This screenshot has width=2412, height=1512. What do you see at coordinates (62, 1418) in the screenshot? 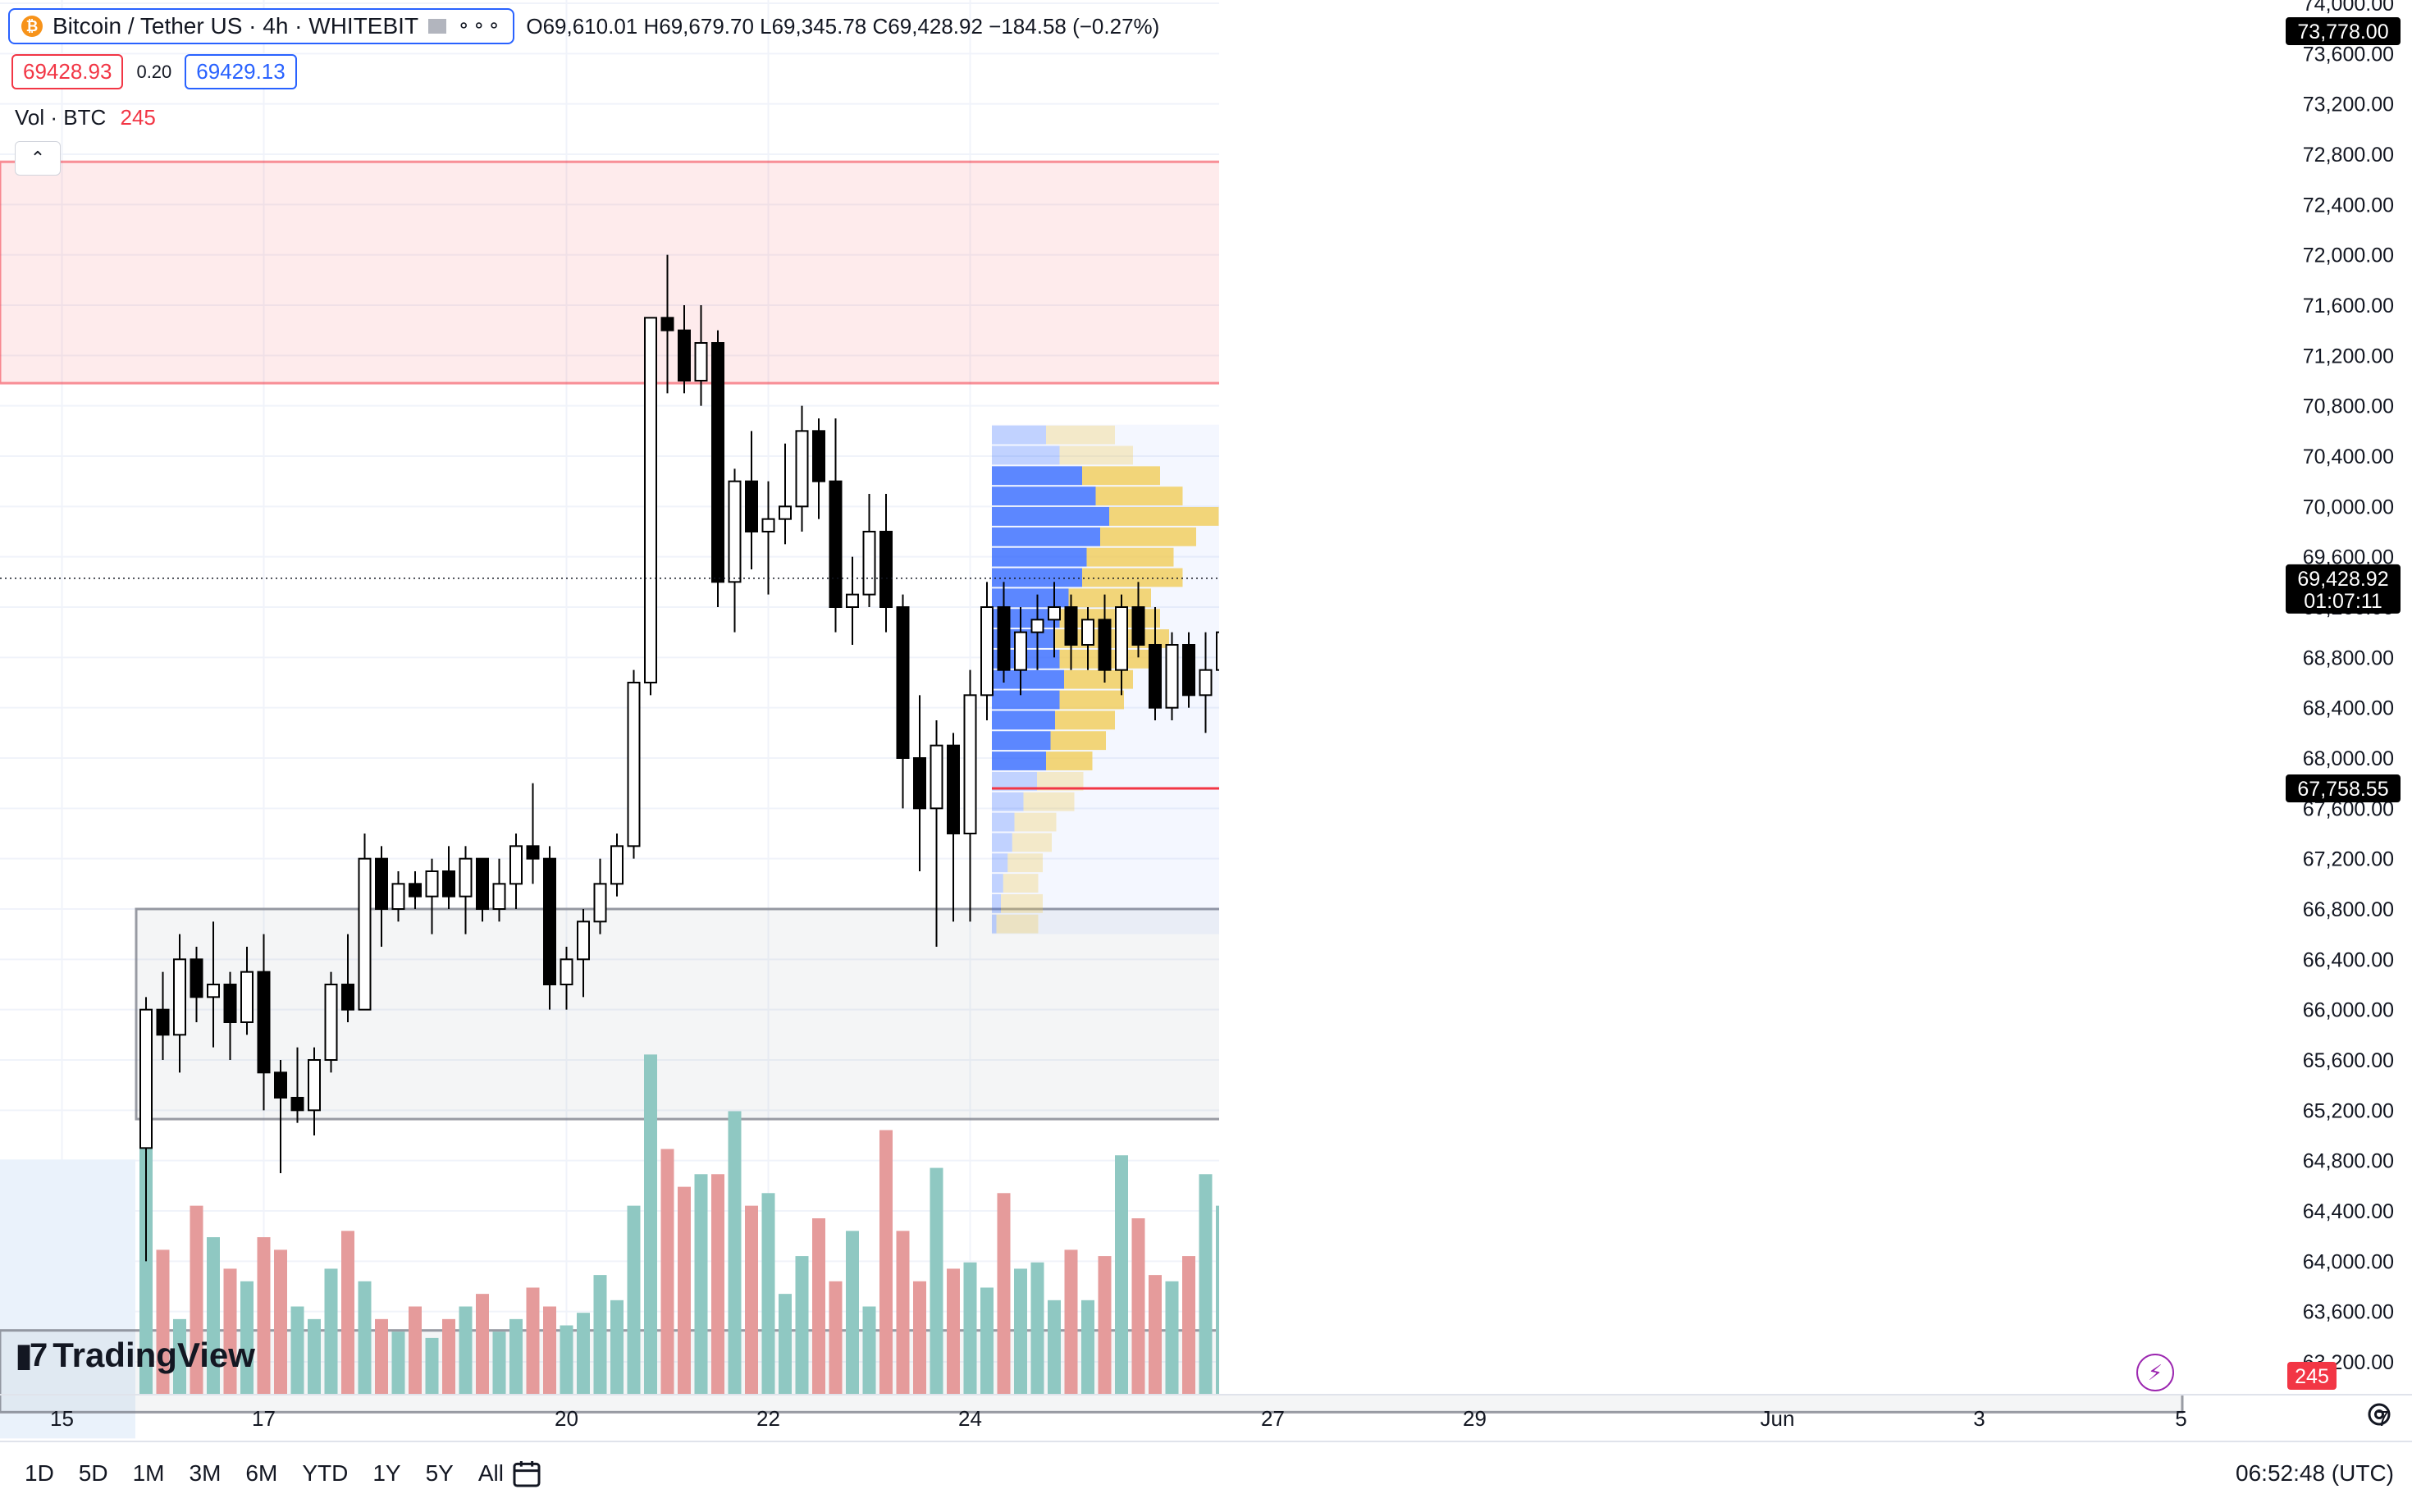
I see `time-tick-label: 15` at bounding box center [62, 1418].